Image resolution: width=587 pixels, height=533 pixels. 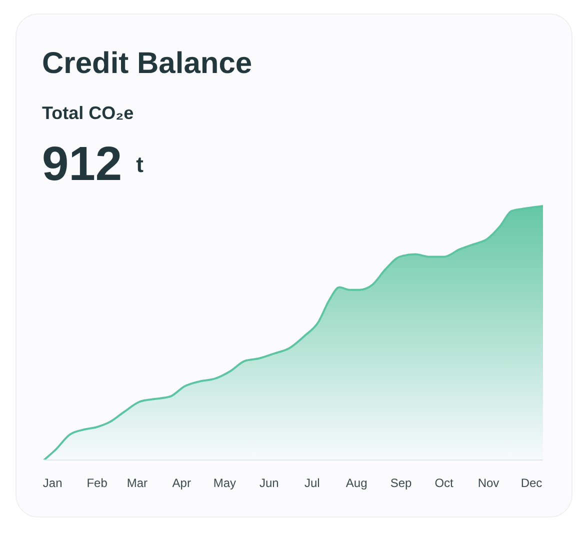 I want to click on x-tick-label: Mar, so click(x=137, y=483).